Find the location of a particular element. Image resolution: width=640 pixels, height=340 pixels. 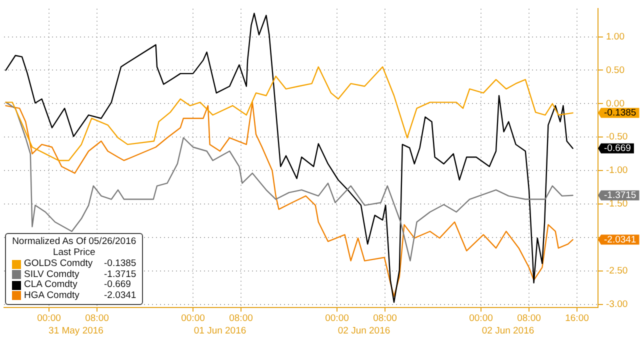

y-tick-label: -2.50 is located at coordinates (617, 270).